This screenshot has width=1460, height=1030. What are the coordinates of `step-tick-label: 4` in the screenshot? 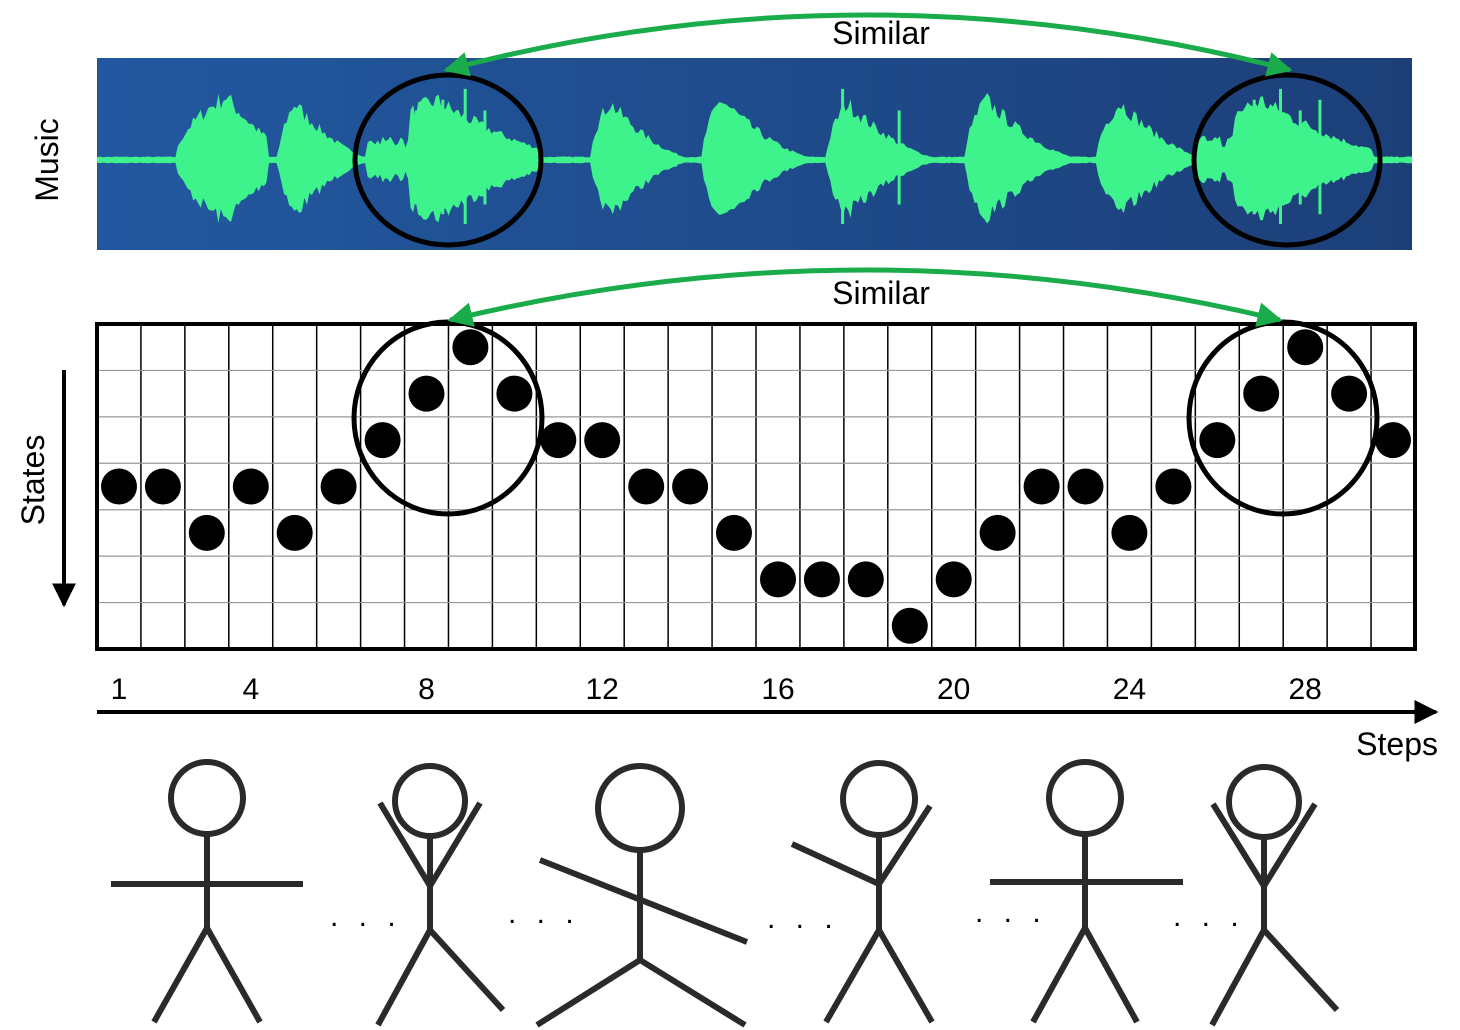 It's located at (250, 689).